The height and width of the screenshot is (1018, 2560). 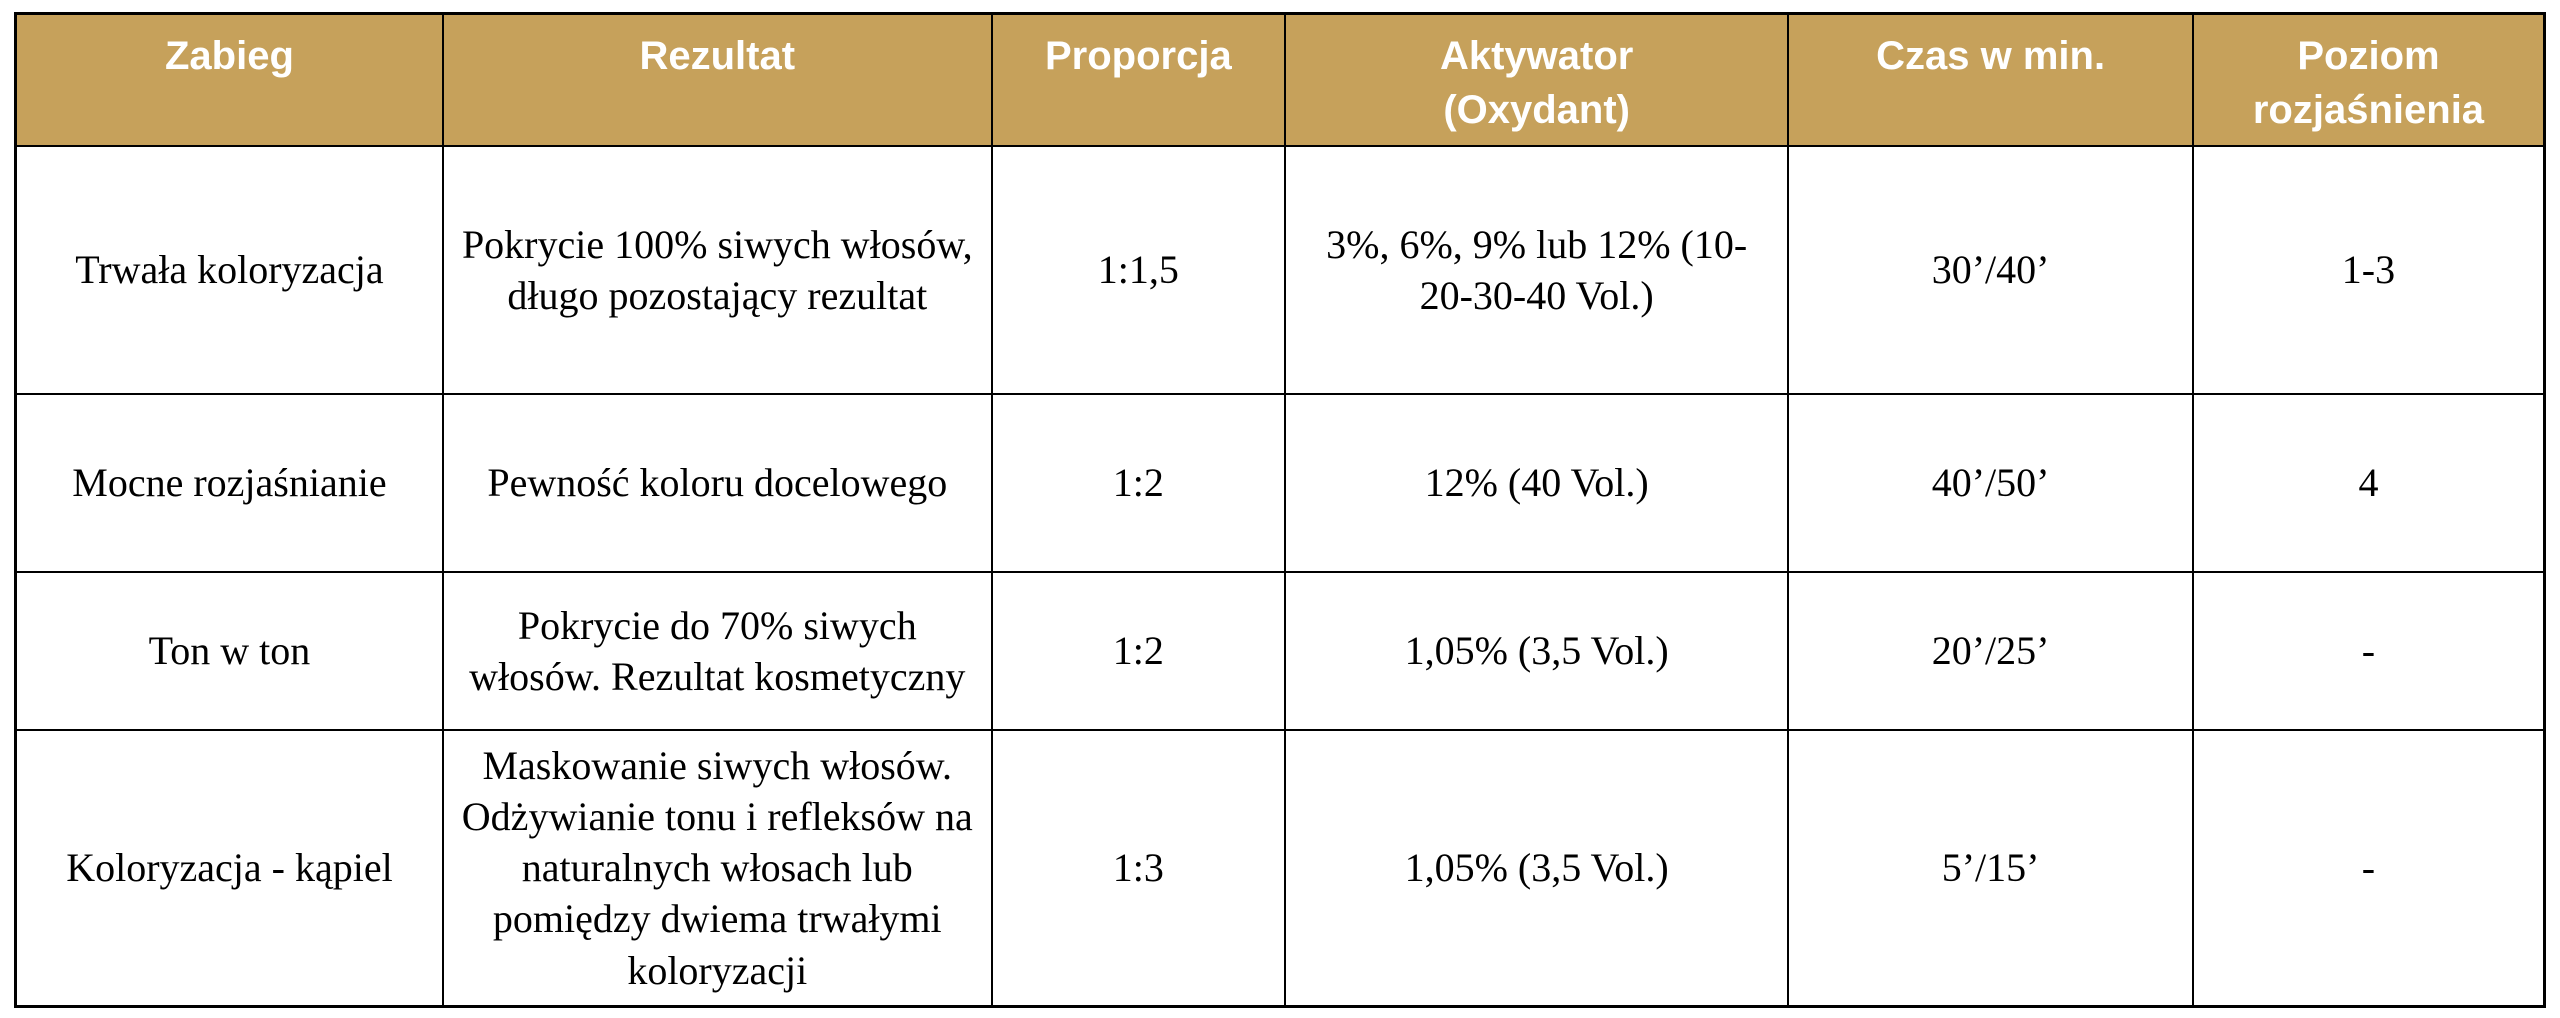 I want to click on cell-poziom: 4, so click(x=2368, y=483).